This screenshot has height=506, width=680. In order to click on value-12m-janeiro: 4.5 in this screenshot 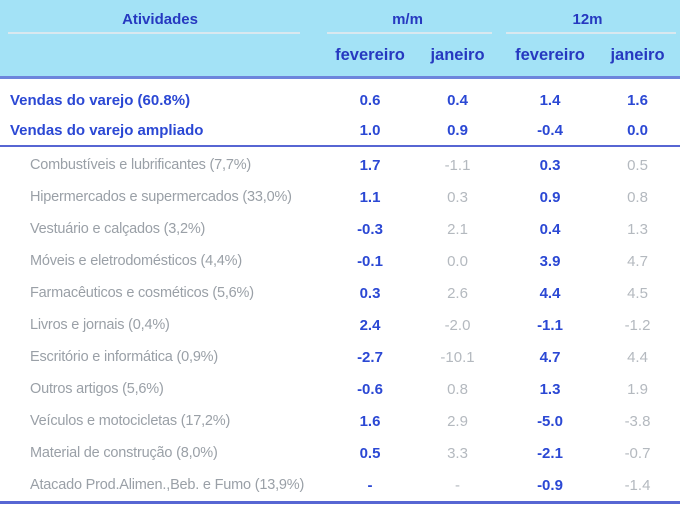, I will do `click(637, 293)`.